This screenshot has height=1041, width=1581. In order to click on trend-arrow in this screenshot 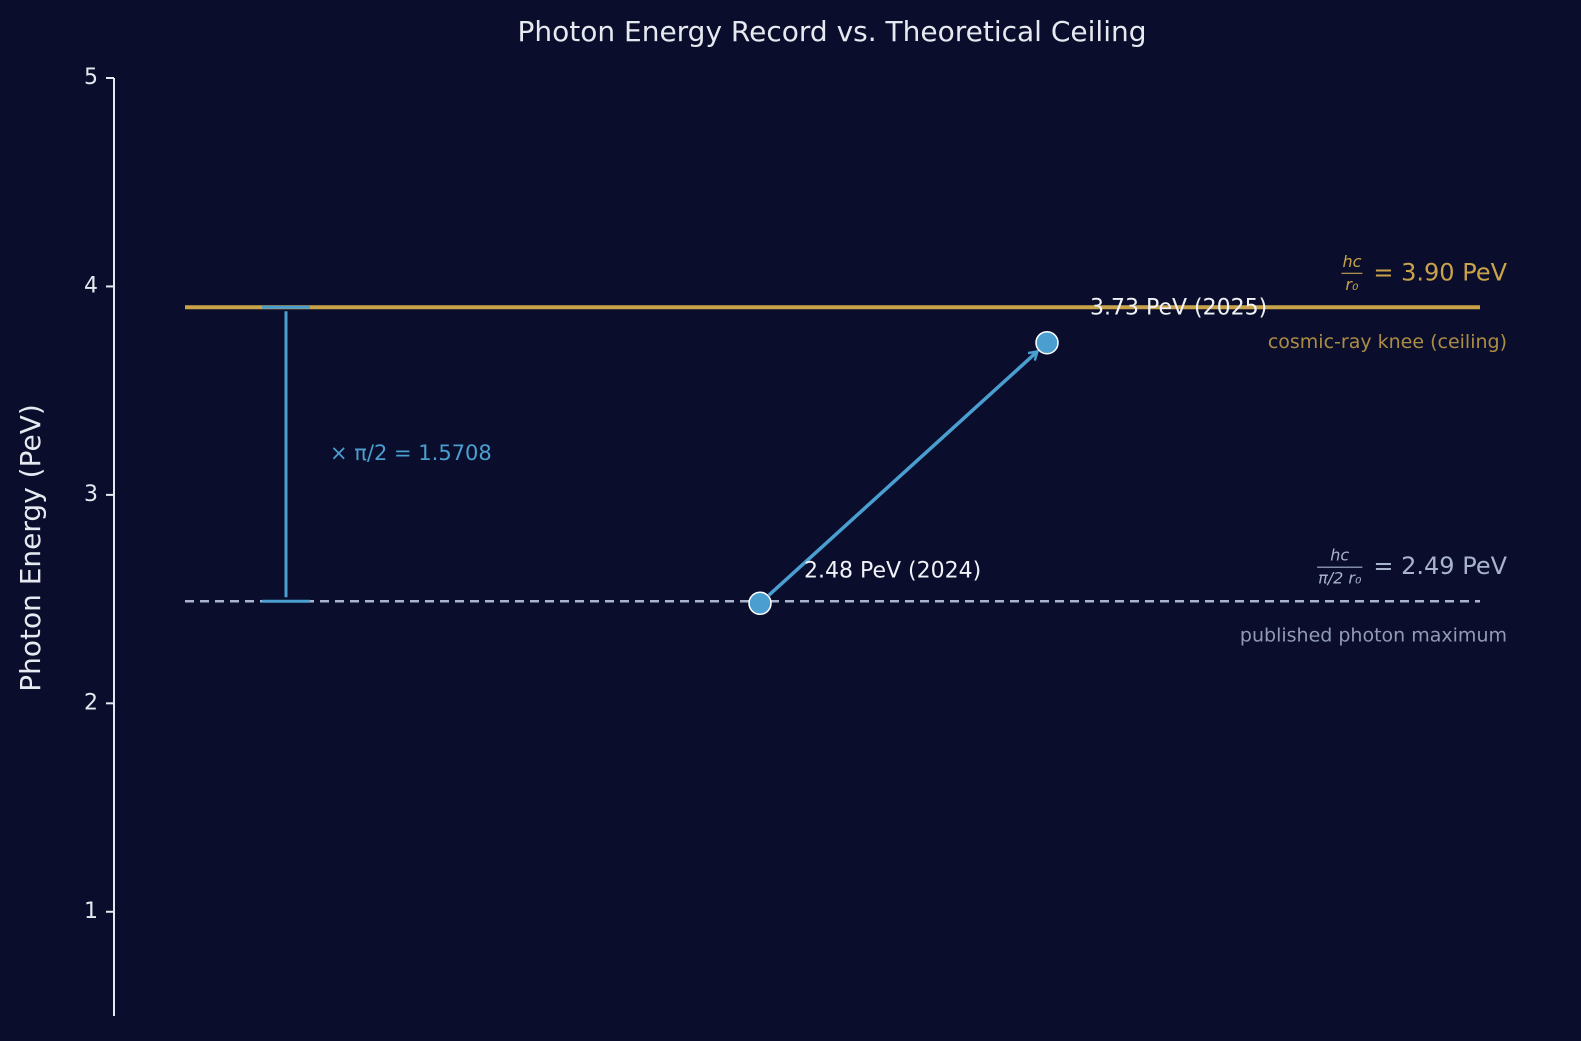, I will do `click(902, 474)`.